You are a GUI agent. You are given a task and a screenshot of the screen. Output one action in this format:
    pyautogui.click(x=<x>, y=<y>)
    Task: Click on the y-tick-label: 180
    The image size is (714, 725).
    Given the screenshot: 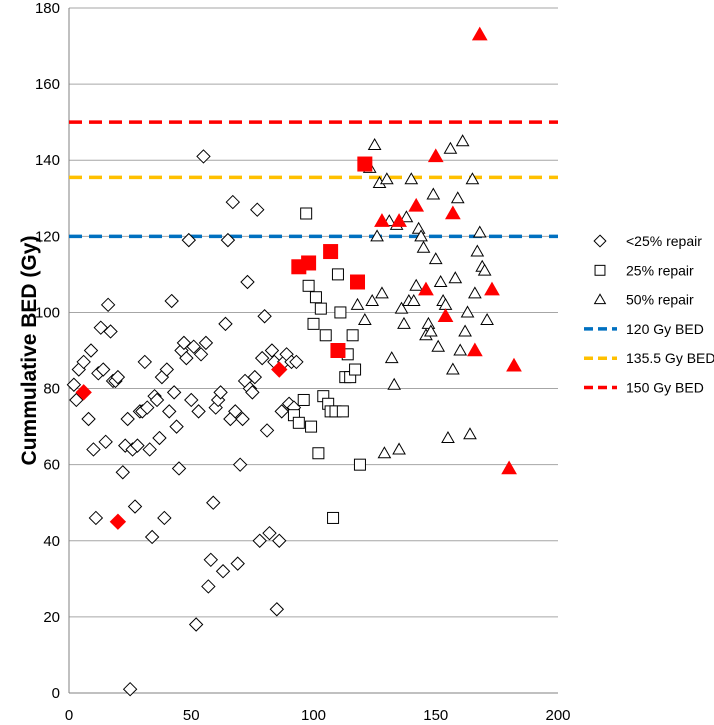 What is the action you would take?
    pyautogui.click(x=47, y=8)
    